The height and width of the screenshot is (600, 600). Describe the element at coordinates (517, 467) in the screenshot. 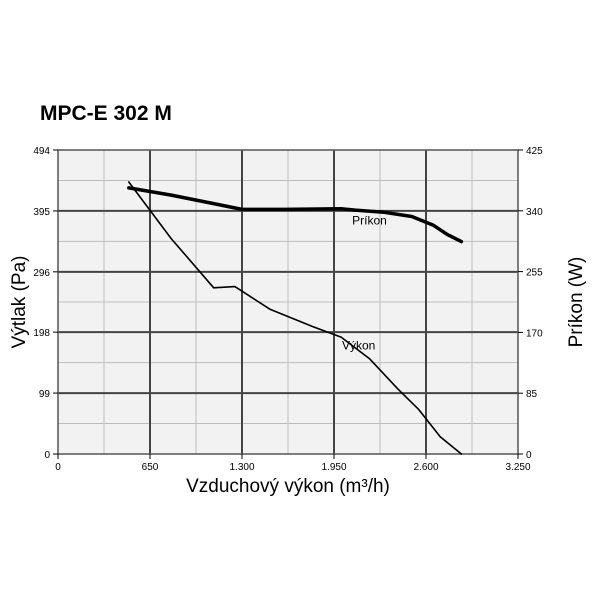

I see `x-tick-label: 3.250` at that location.